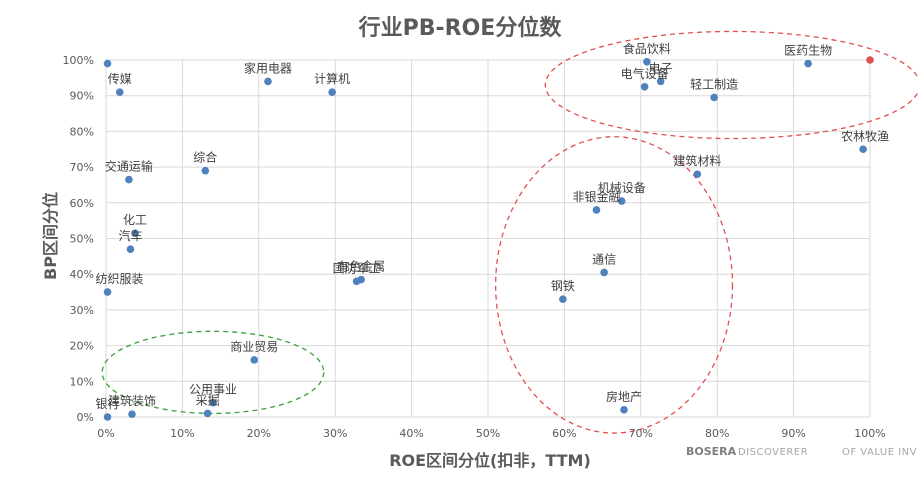 The width and height of the screenshot is (918, 478). I want to click on x-tick-label: 30%, so click(335, 433).